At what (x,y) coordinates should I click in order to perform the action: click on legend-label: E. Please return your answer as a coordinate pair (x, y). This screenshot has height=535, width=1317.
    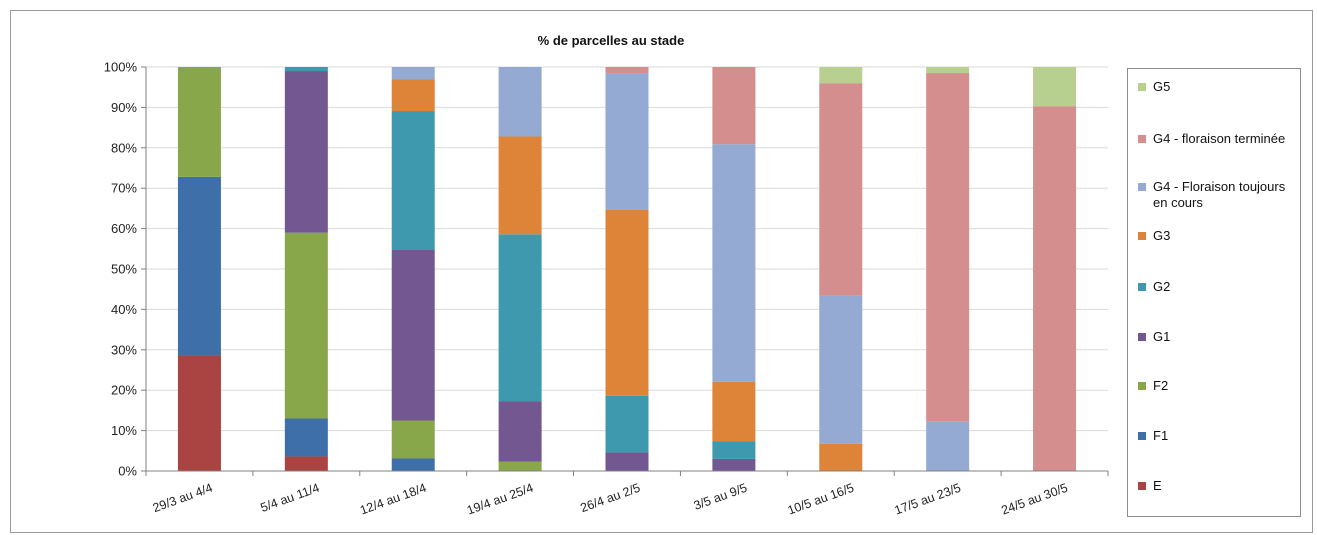
    Looking at the image, I should click on (1157, 485).